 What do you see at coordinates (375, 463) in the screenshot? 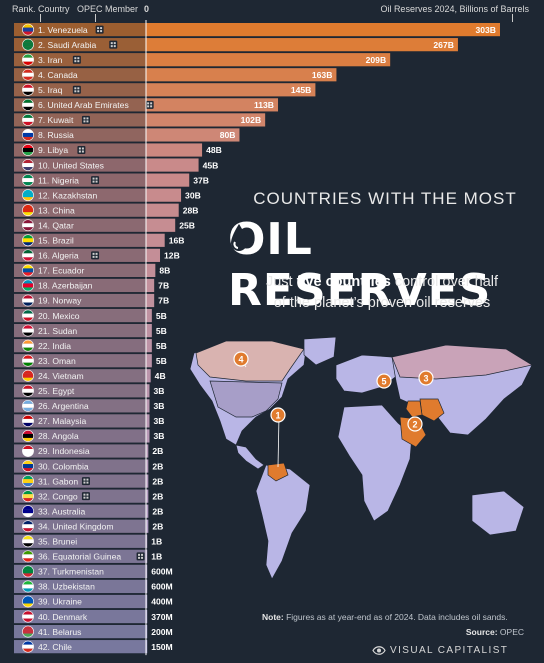
I see `map-africa` at bounding box center [375, 463].